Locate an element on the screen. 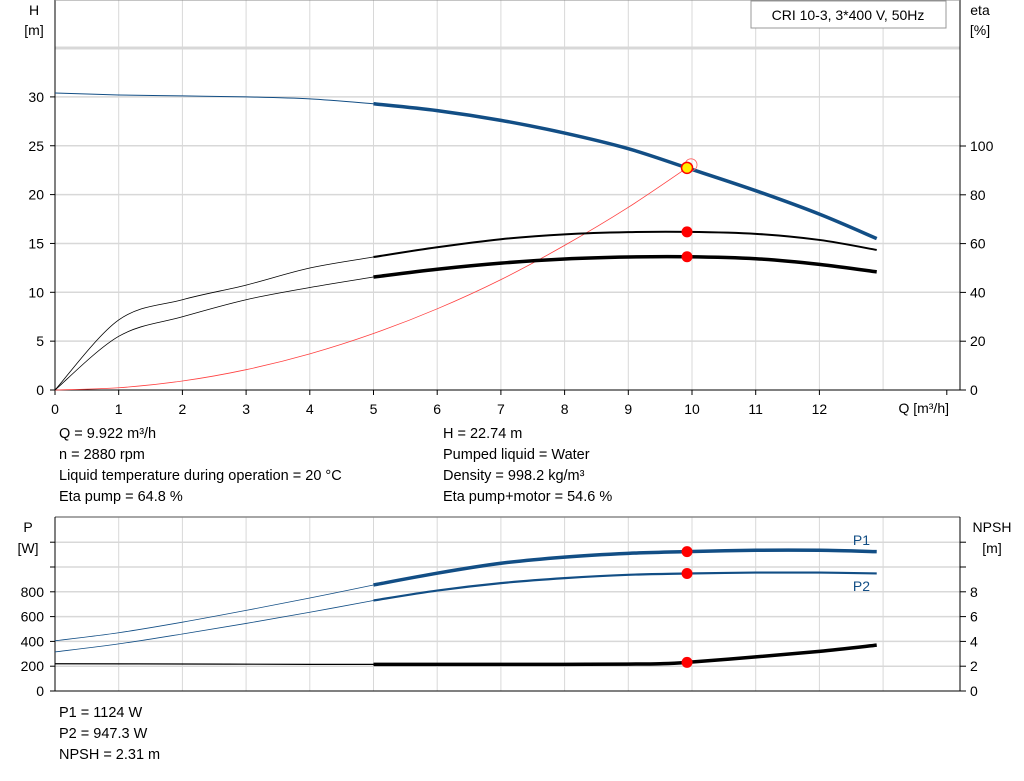 The width and height of the screenshot is (1024, 781). x-tick-label: 11 is located at coordinates (755, 409).